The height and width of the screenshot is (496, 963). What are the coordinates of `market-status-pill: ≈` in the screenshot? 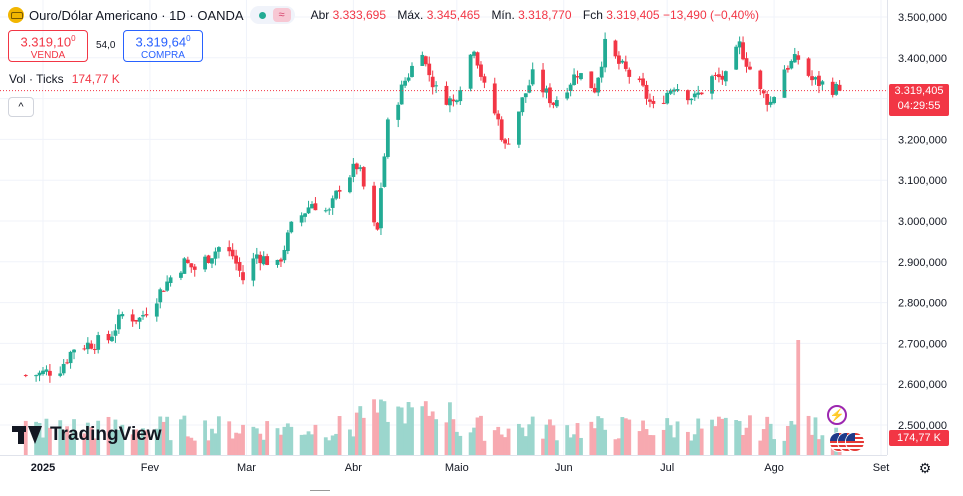 It's located at (272, 15).